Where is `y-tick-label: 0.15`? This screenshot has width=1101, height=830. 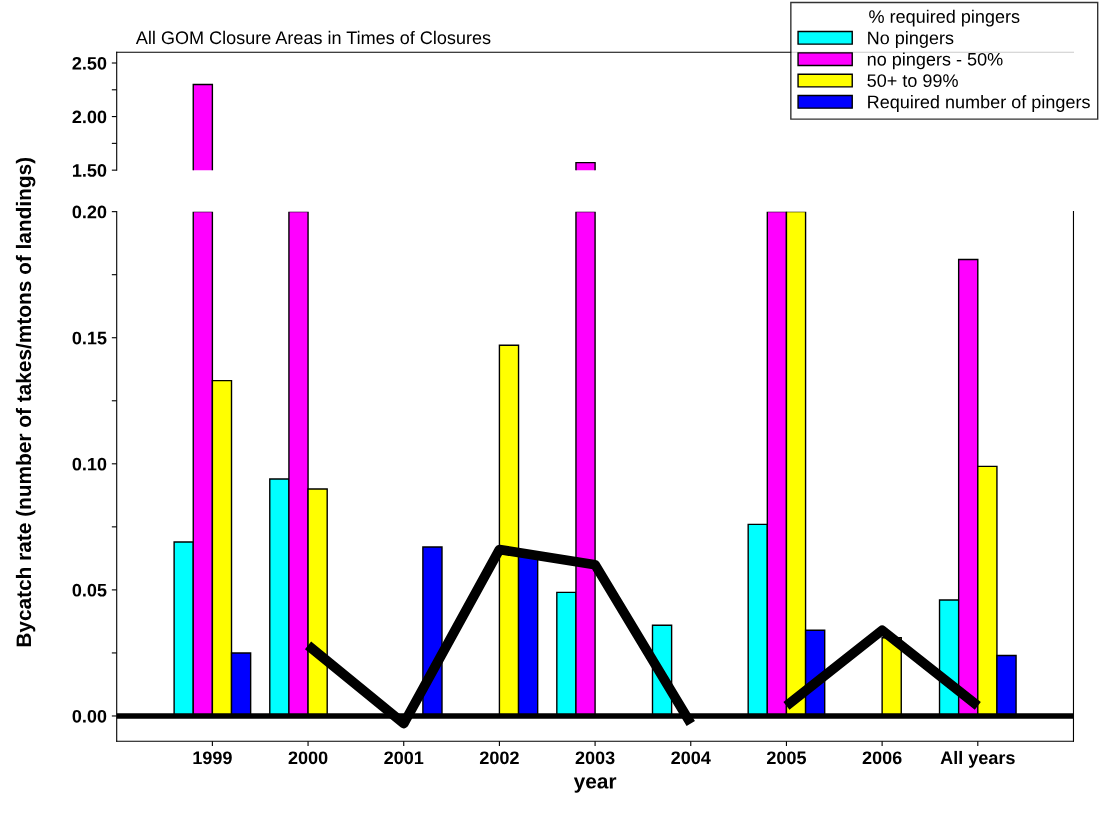
y-tick-label: 0.15 is located at coordinates (89, 338).